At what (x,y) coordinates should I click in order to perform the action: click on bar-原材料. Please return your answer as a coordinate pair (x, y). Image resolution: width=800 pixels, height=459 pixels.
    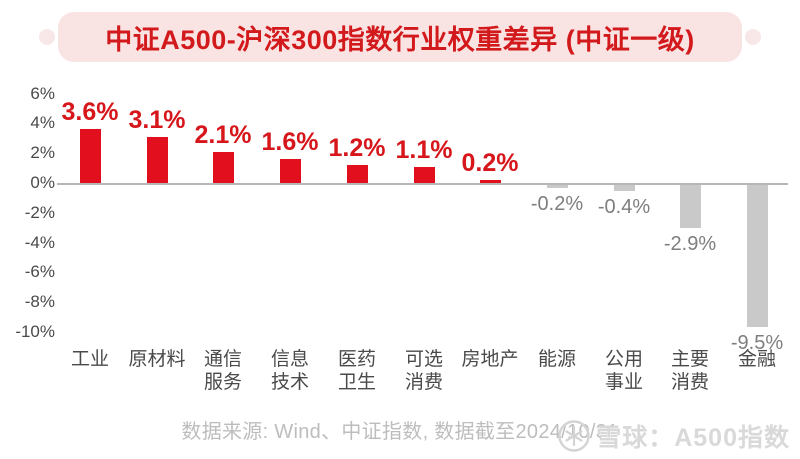
    Looking at the image, I should click on (157, 160).